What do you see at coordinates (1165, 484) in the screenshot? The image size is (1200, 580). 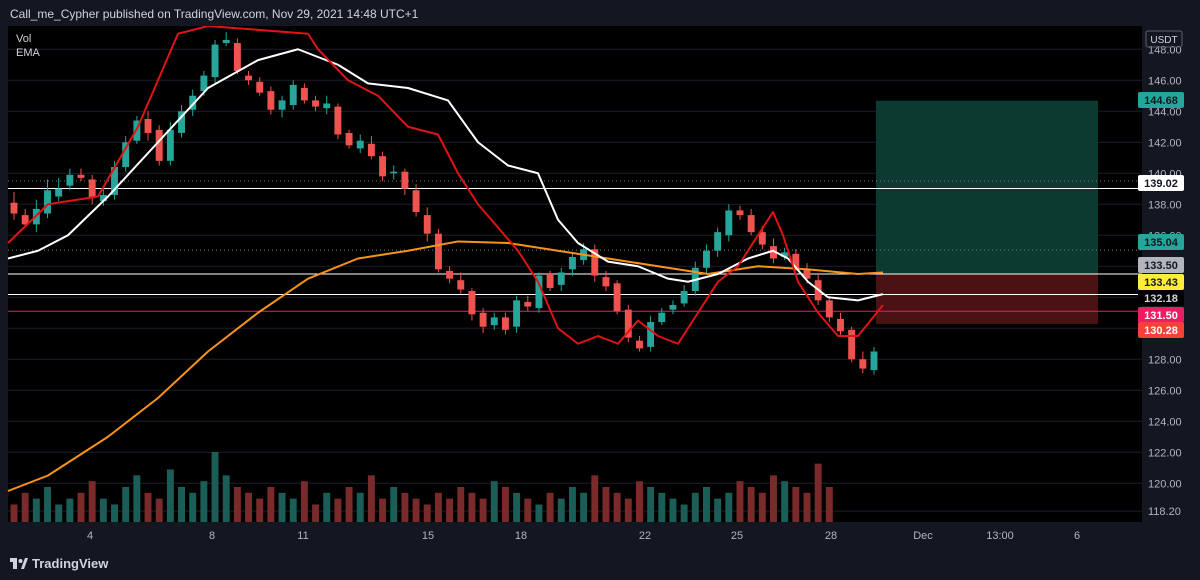 I see `y-tick-label: 120.00` at bounding box center [1165, 484].